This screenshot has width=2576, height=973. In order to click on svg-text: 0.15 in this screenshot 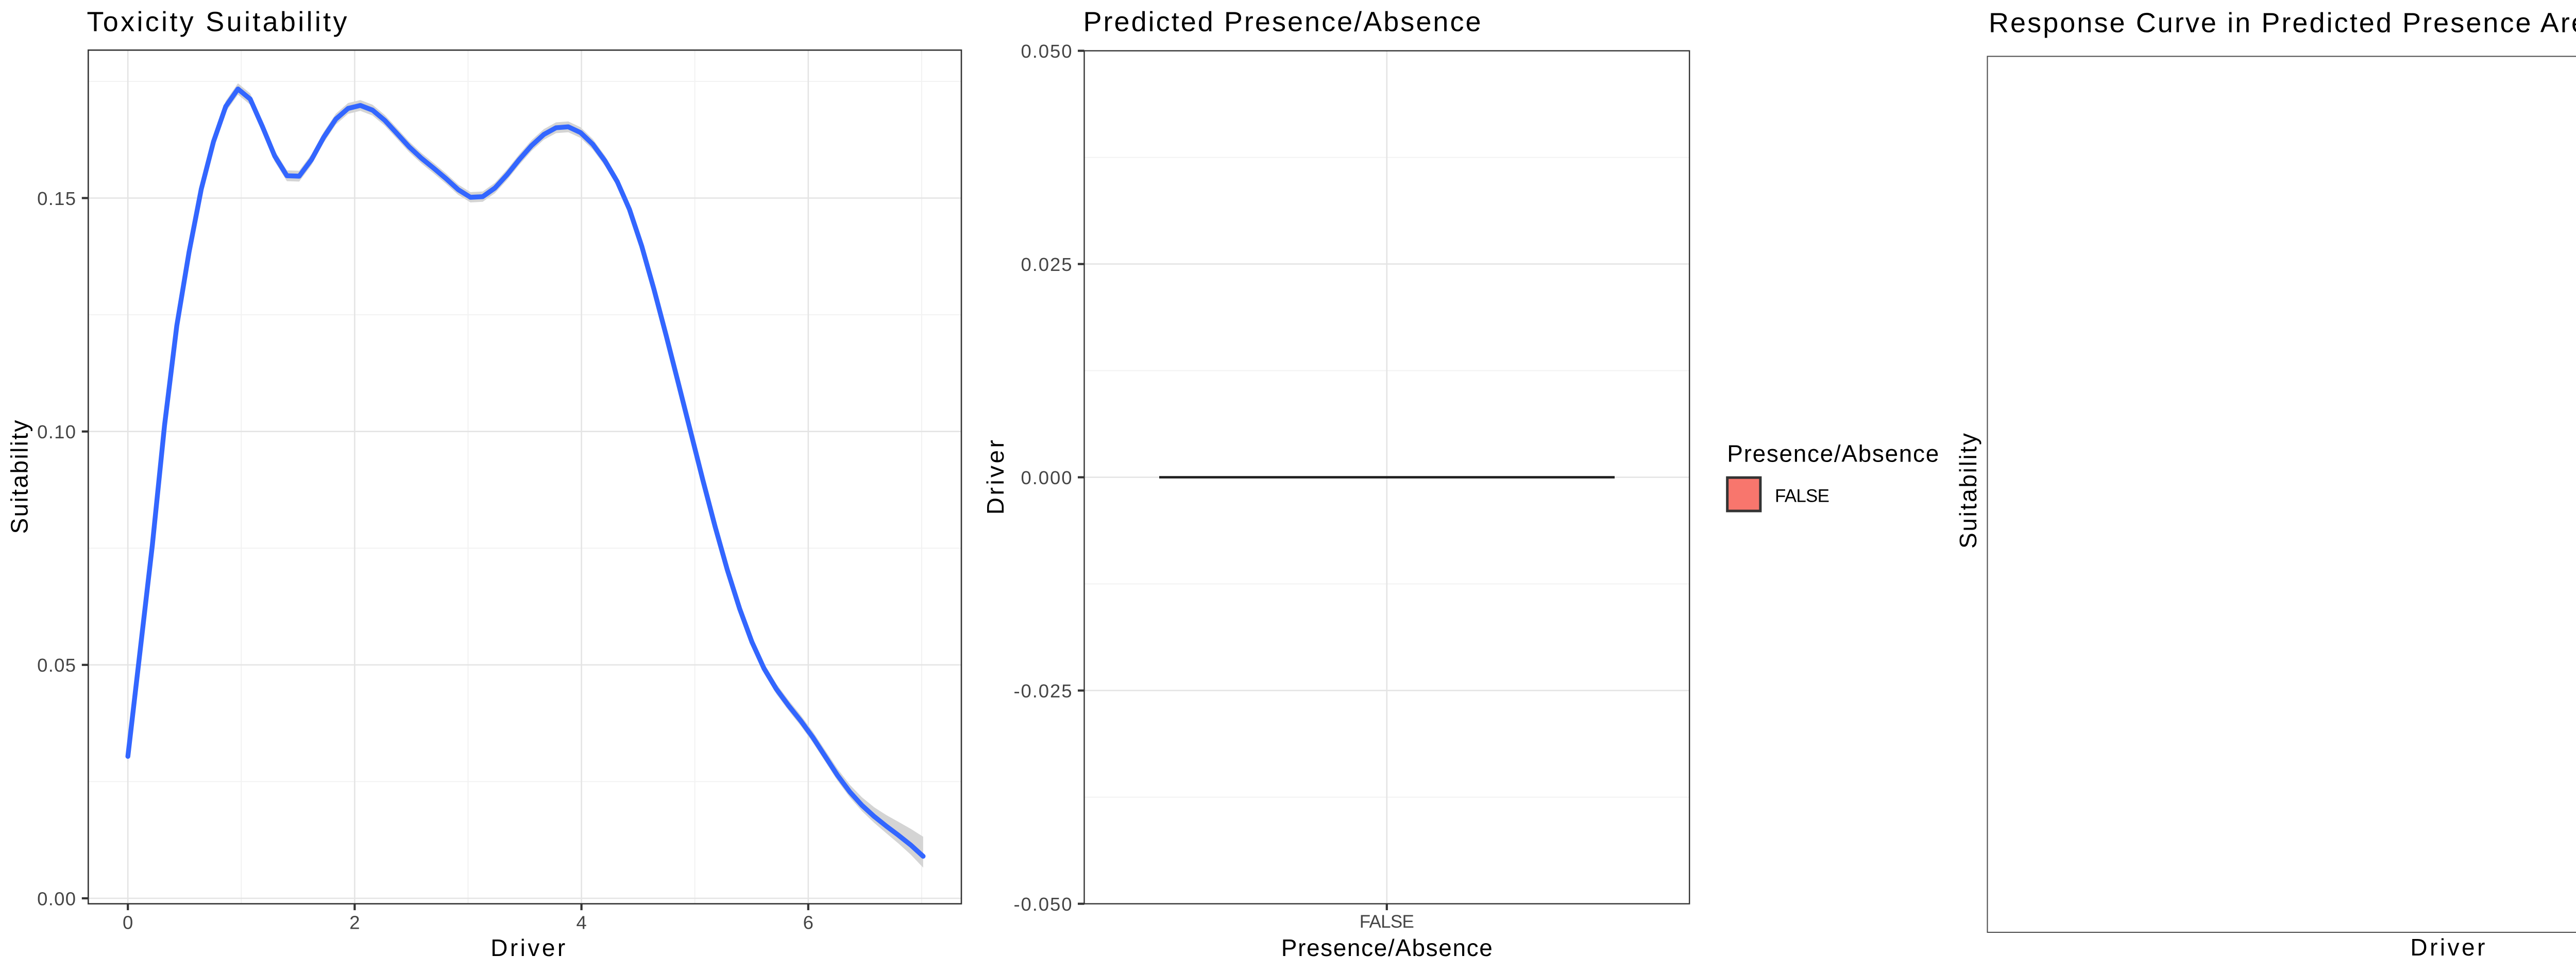, I will do `click(56, 198)`.